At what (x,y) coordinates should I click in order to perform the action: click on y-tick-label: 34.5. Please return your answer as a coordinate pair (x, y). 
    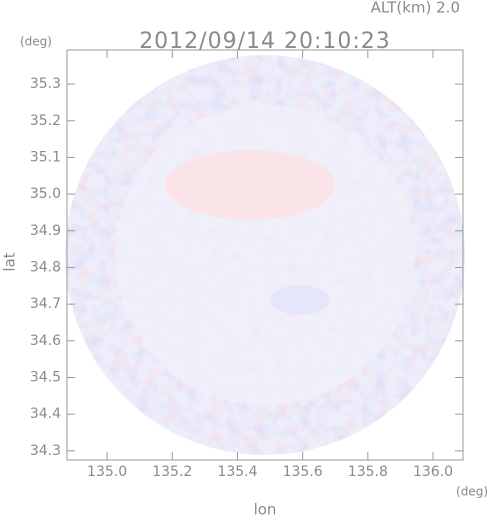
    Looking at the image, I should click on (45, 377).